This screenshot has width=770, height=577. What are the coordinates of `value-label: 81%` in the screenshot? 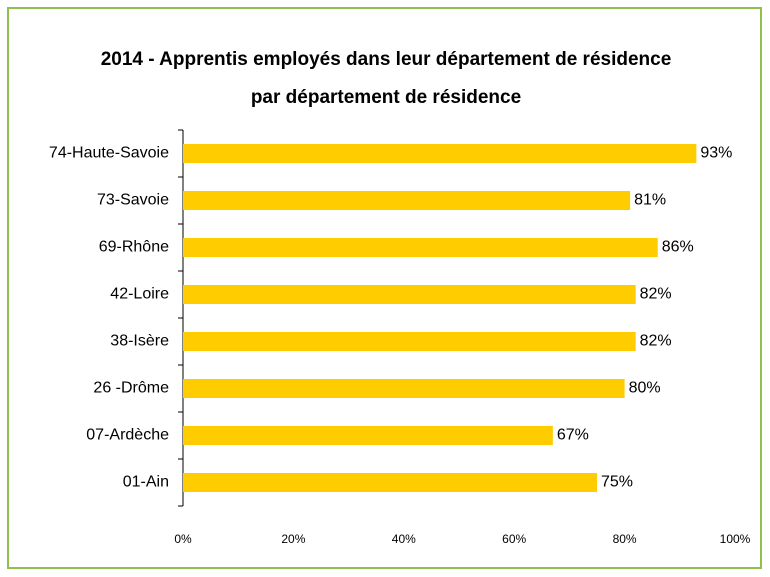 It's located at (650, 200).